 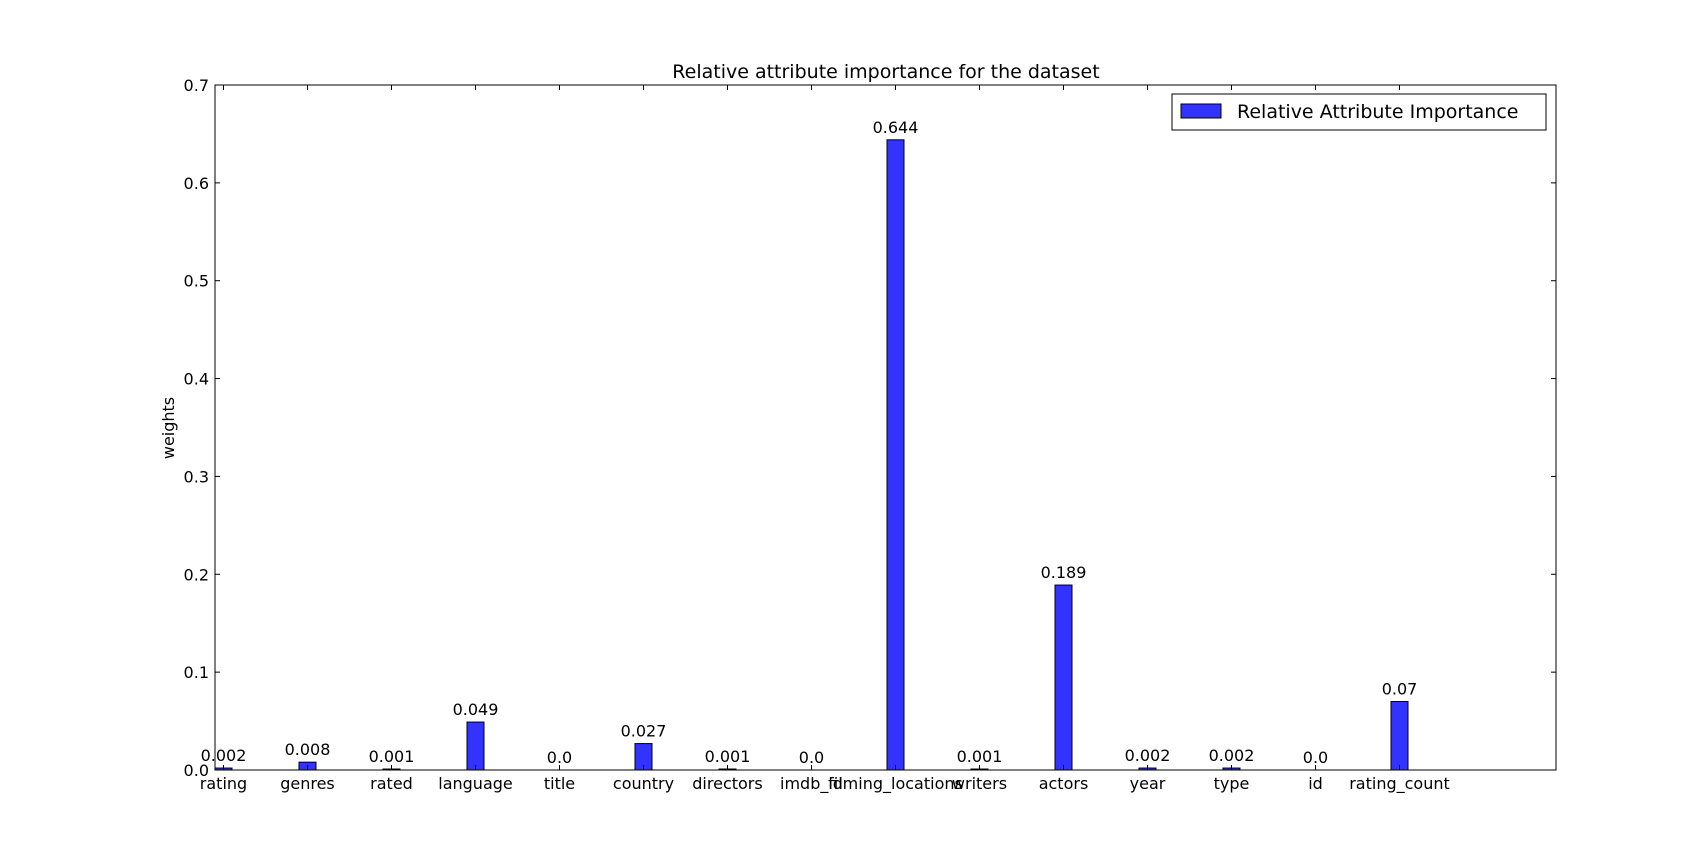 What do you see at coordinates (895, 455) in the screenshot?
I see `bar-filming_locations` at bounding box center [895, 455].